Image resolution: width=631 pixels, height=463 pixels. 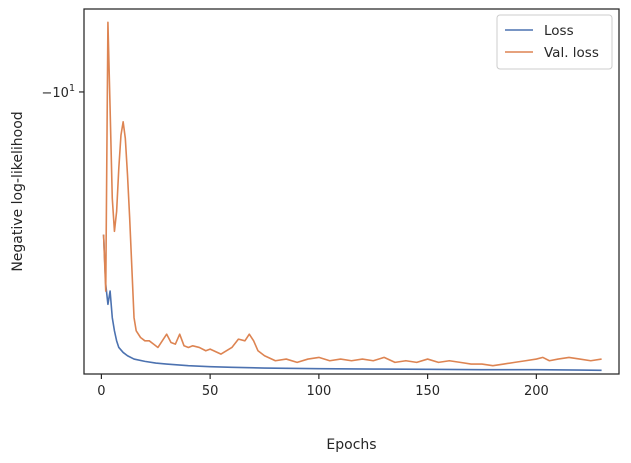 I want to click on x-tick-label: 200, so click(x=536, y=391).